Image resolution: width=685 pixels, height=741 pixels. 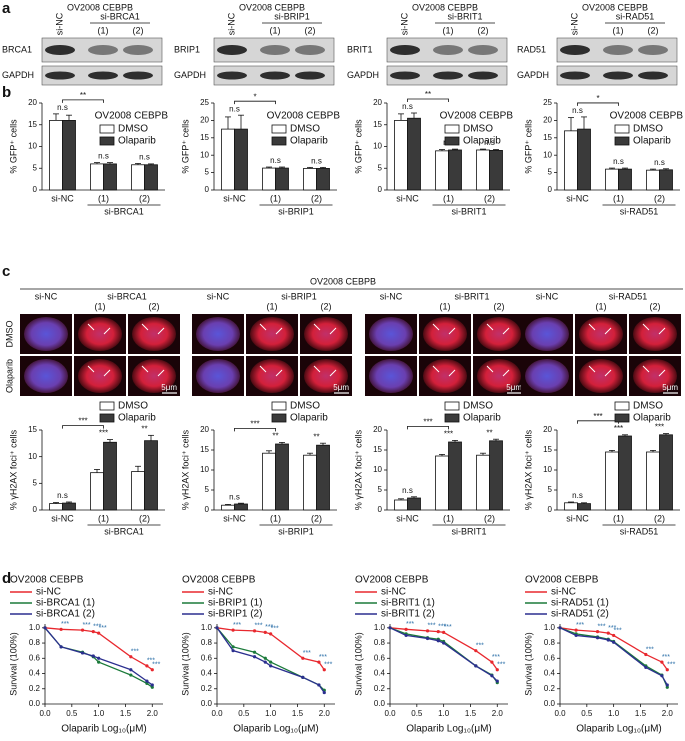 What do you see at coordinates (9, 376) in the screenshot?
I see `row-label: Olaparib` at bounding box center [9, 376].